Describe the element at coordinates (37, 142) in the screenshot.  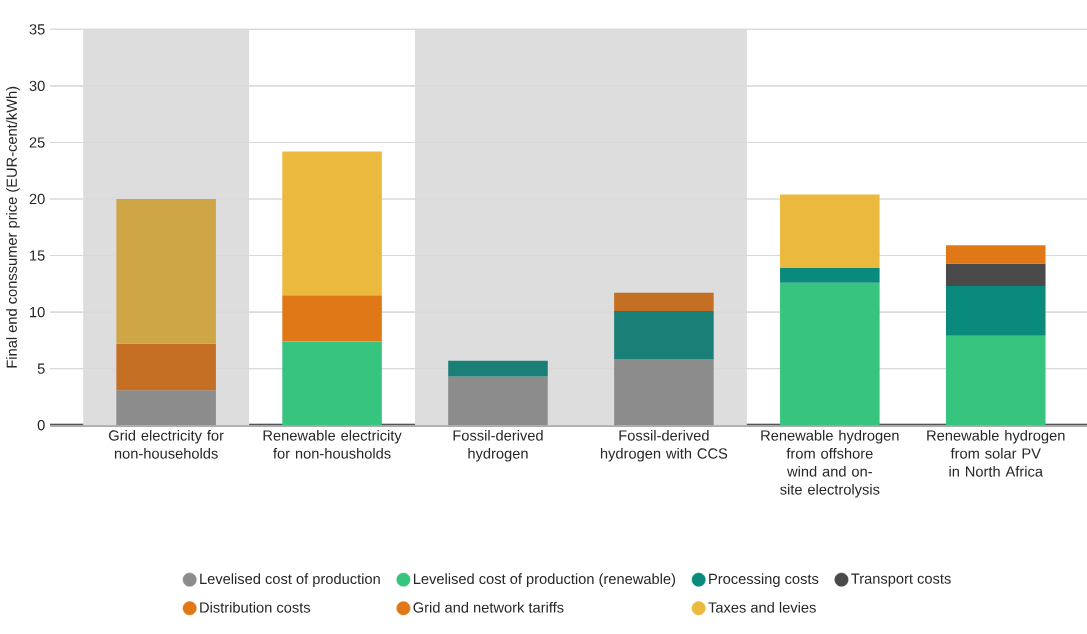
I see `y-tick-label: 25` at that location.